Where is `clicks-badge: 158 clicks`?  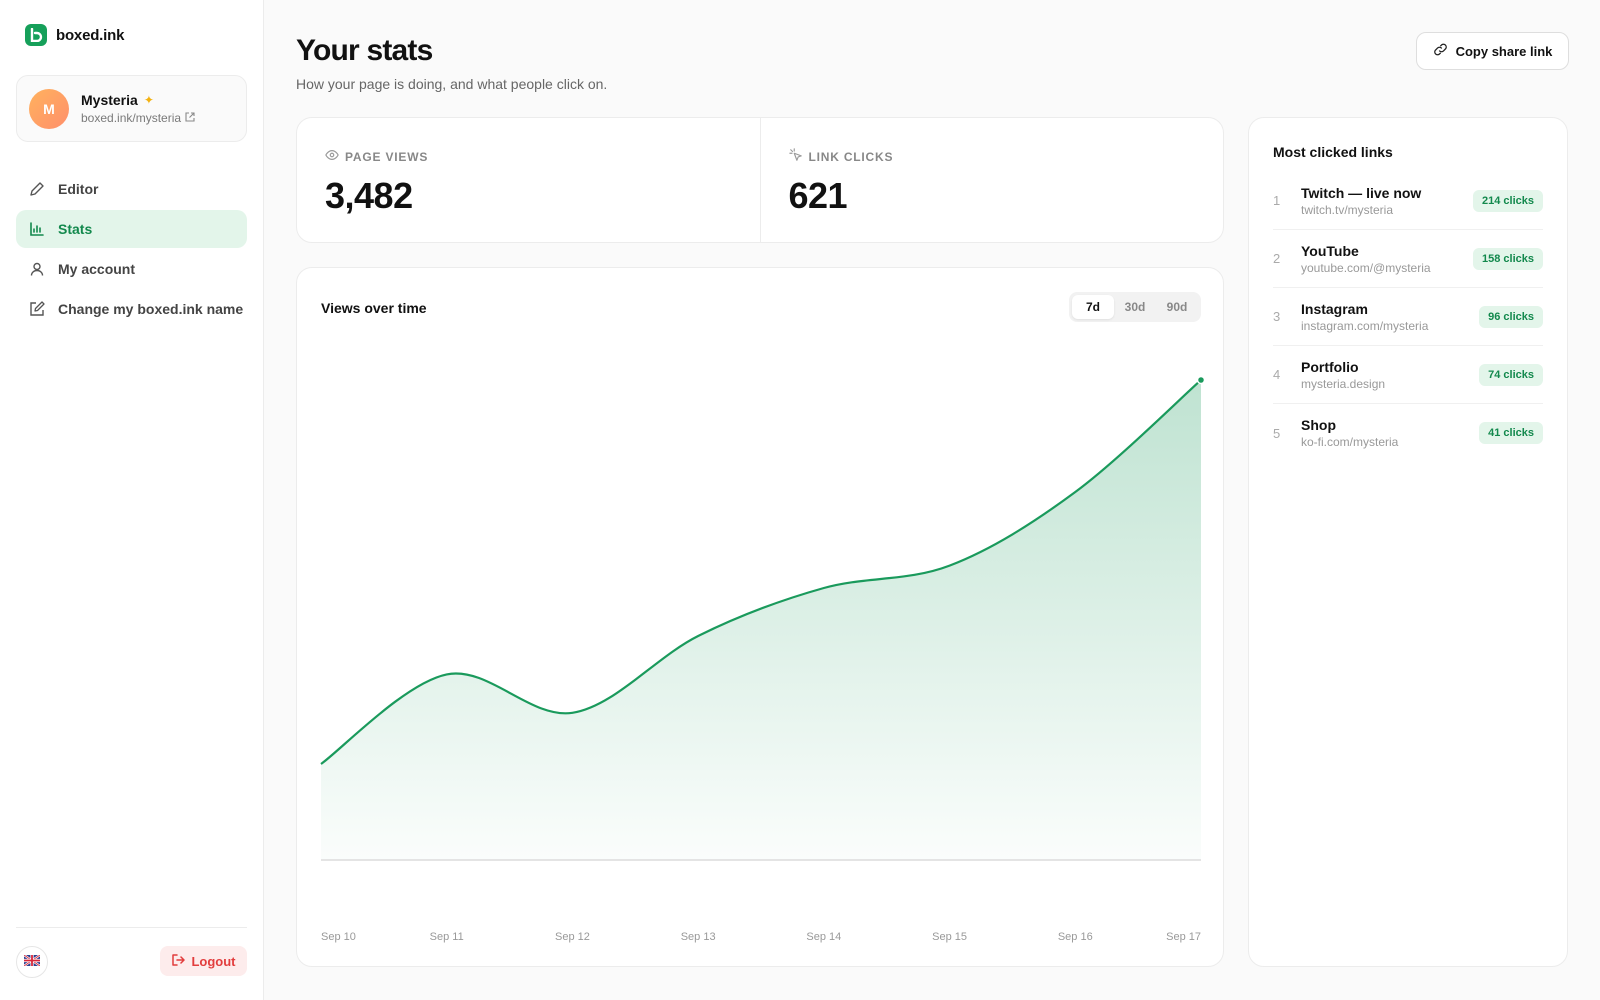 clicks-badge: 158 clicks is located at coordinates (1508, 258).